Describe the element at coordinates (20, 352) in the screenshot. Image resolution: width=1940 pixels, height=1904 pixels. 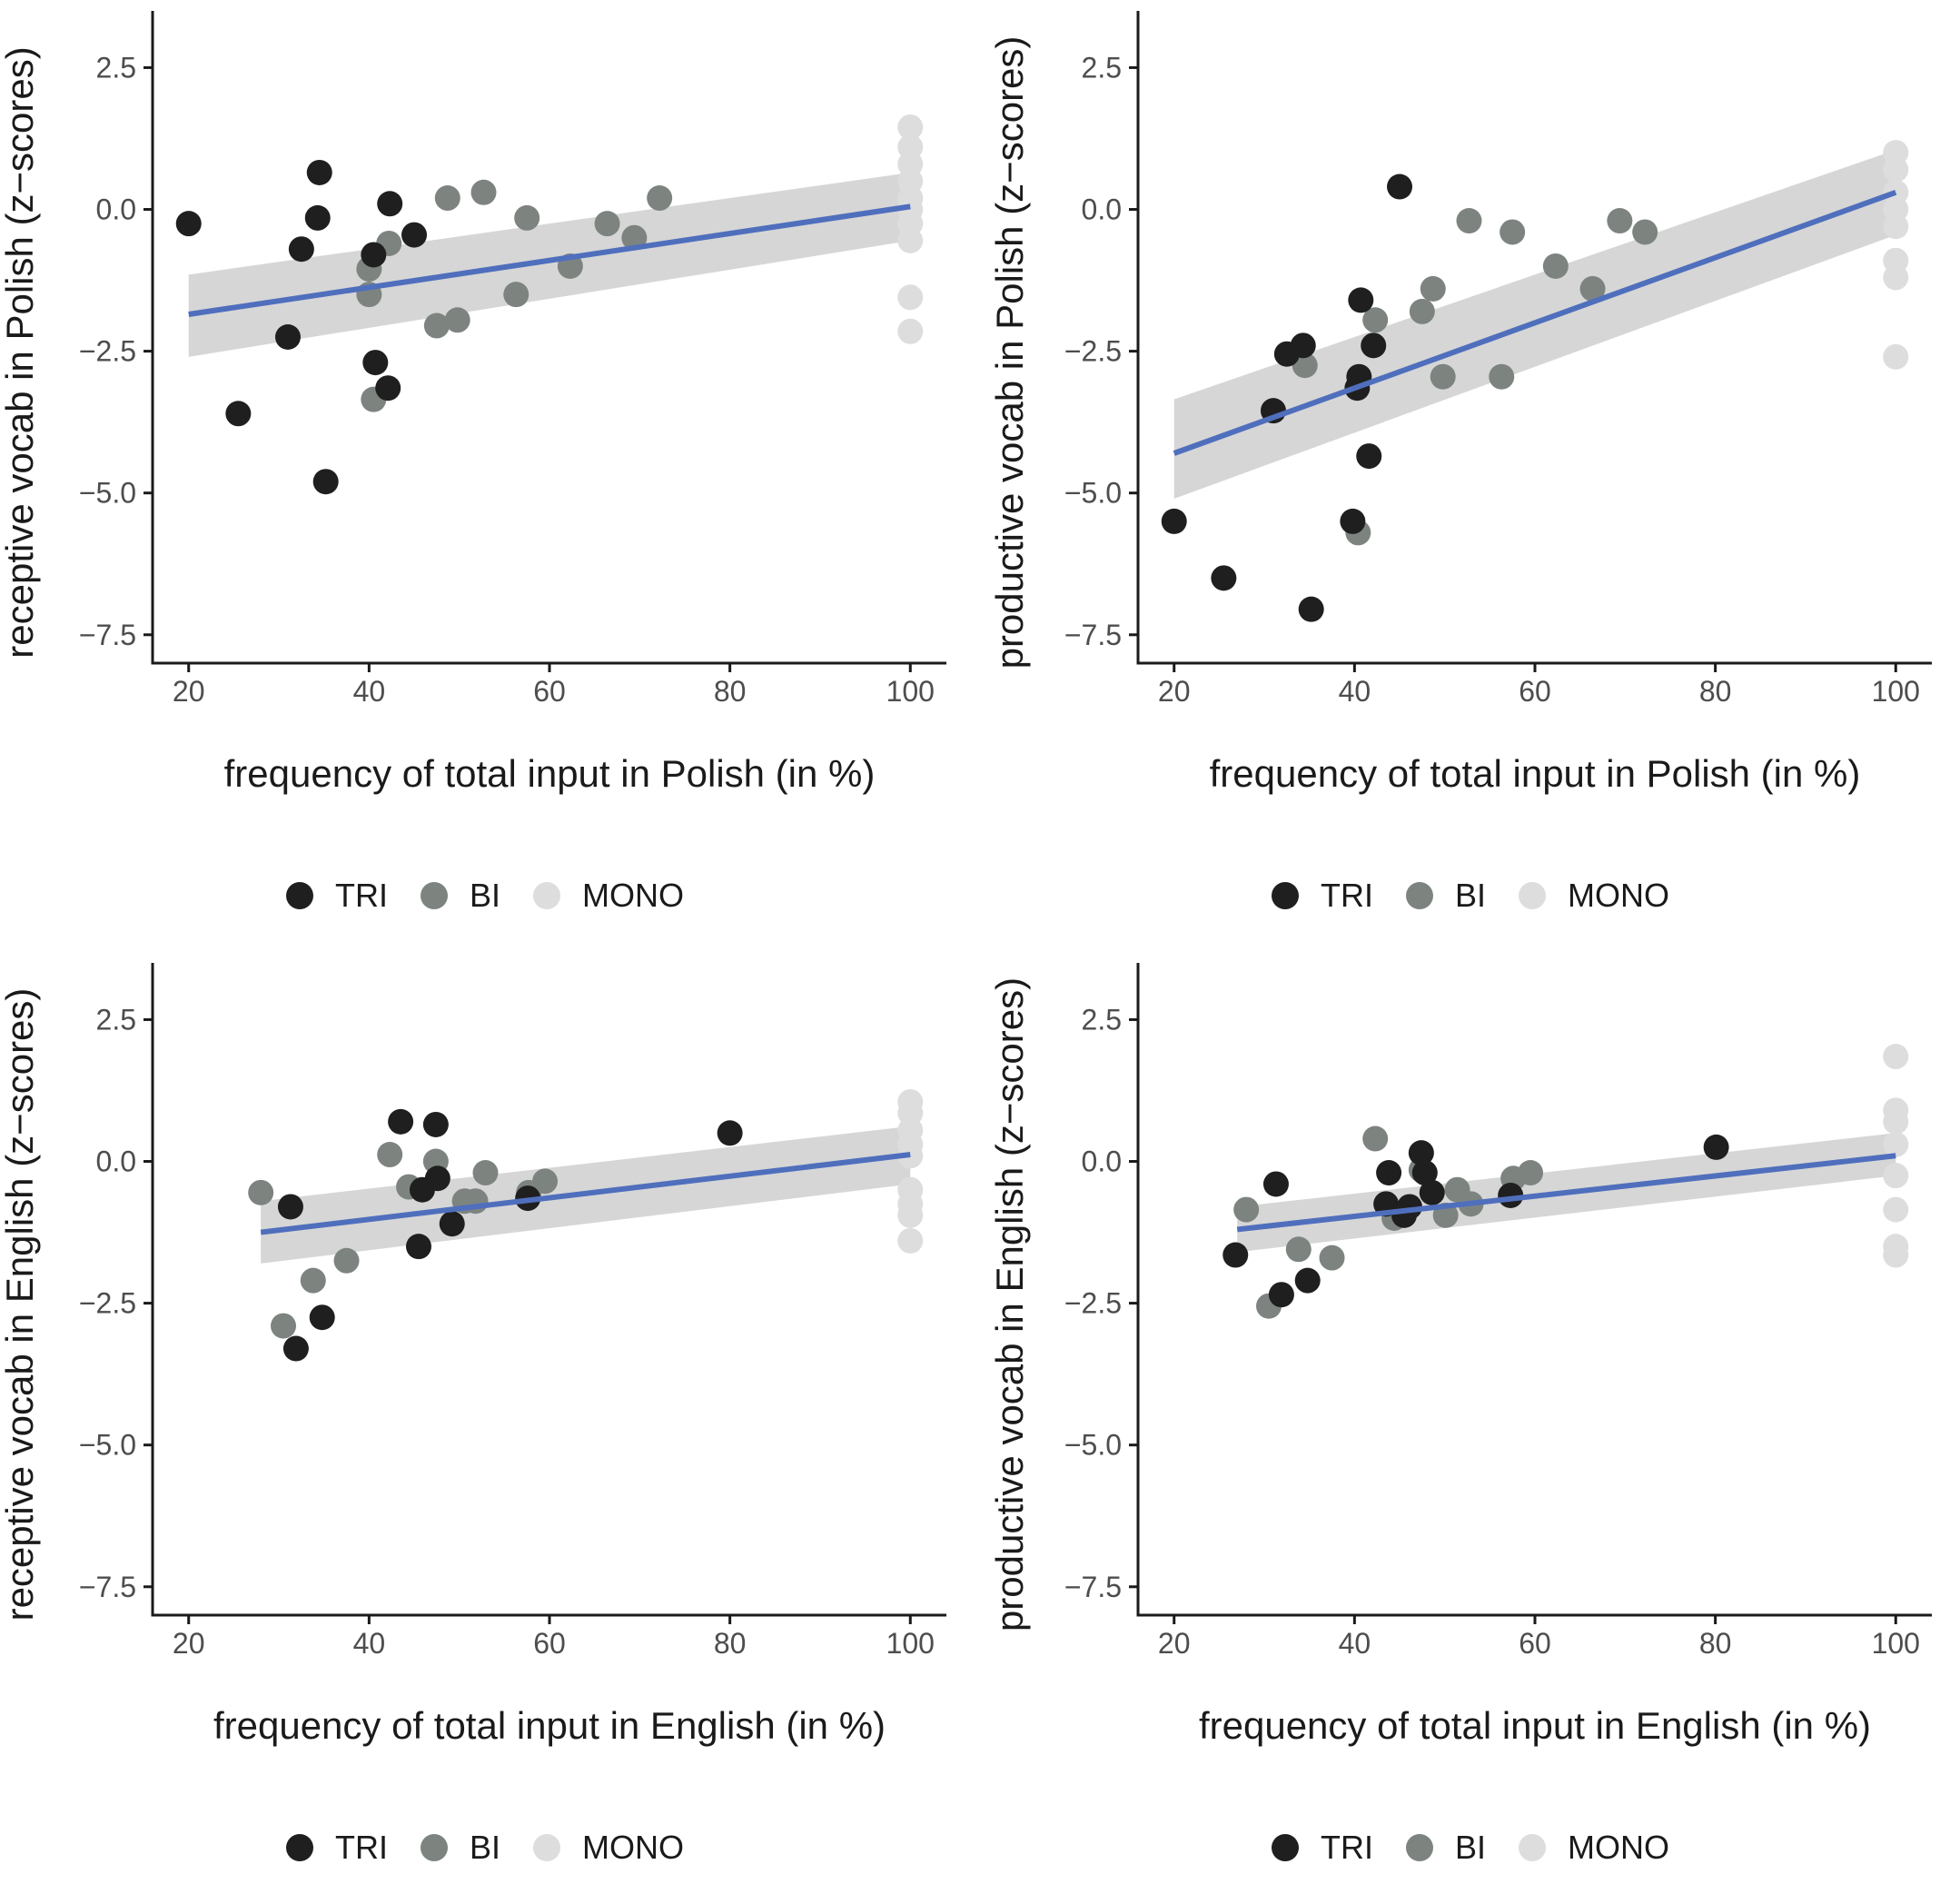
I see `y-axis-title: receptive vocab in Polish (z−scores)` at that location.